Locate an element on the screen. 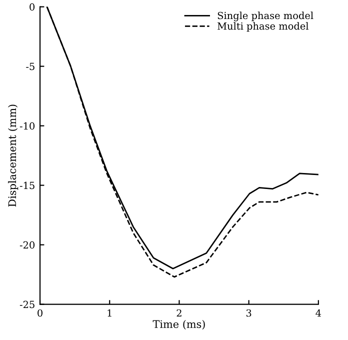 Image resolution: width=348 pixels, height=340 pixels. y-tick-label: -10 is located at coordinates (27, 126).